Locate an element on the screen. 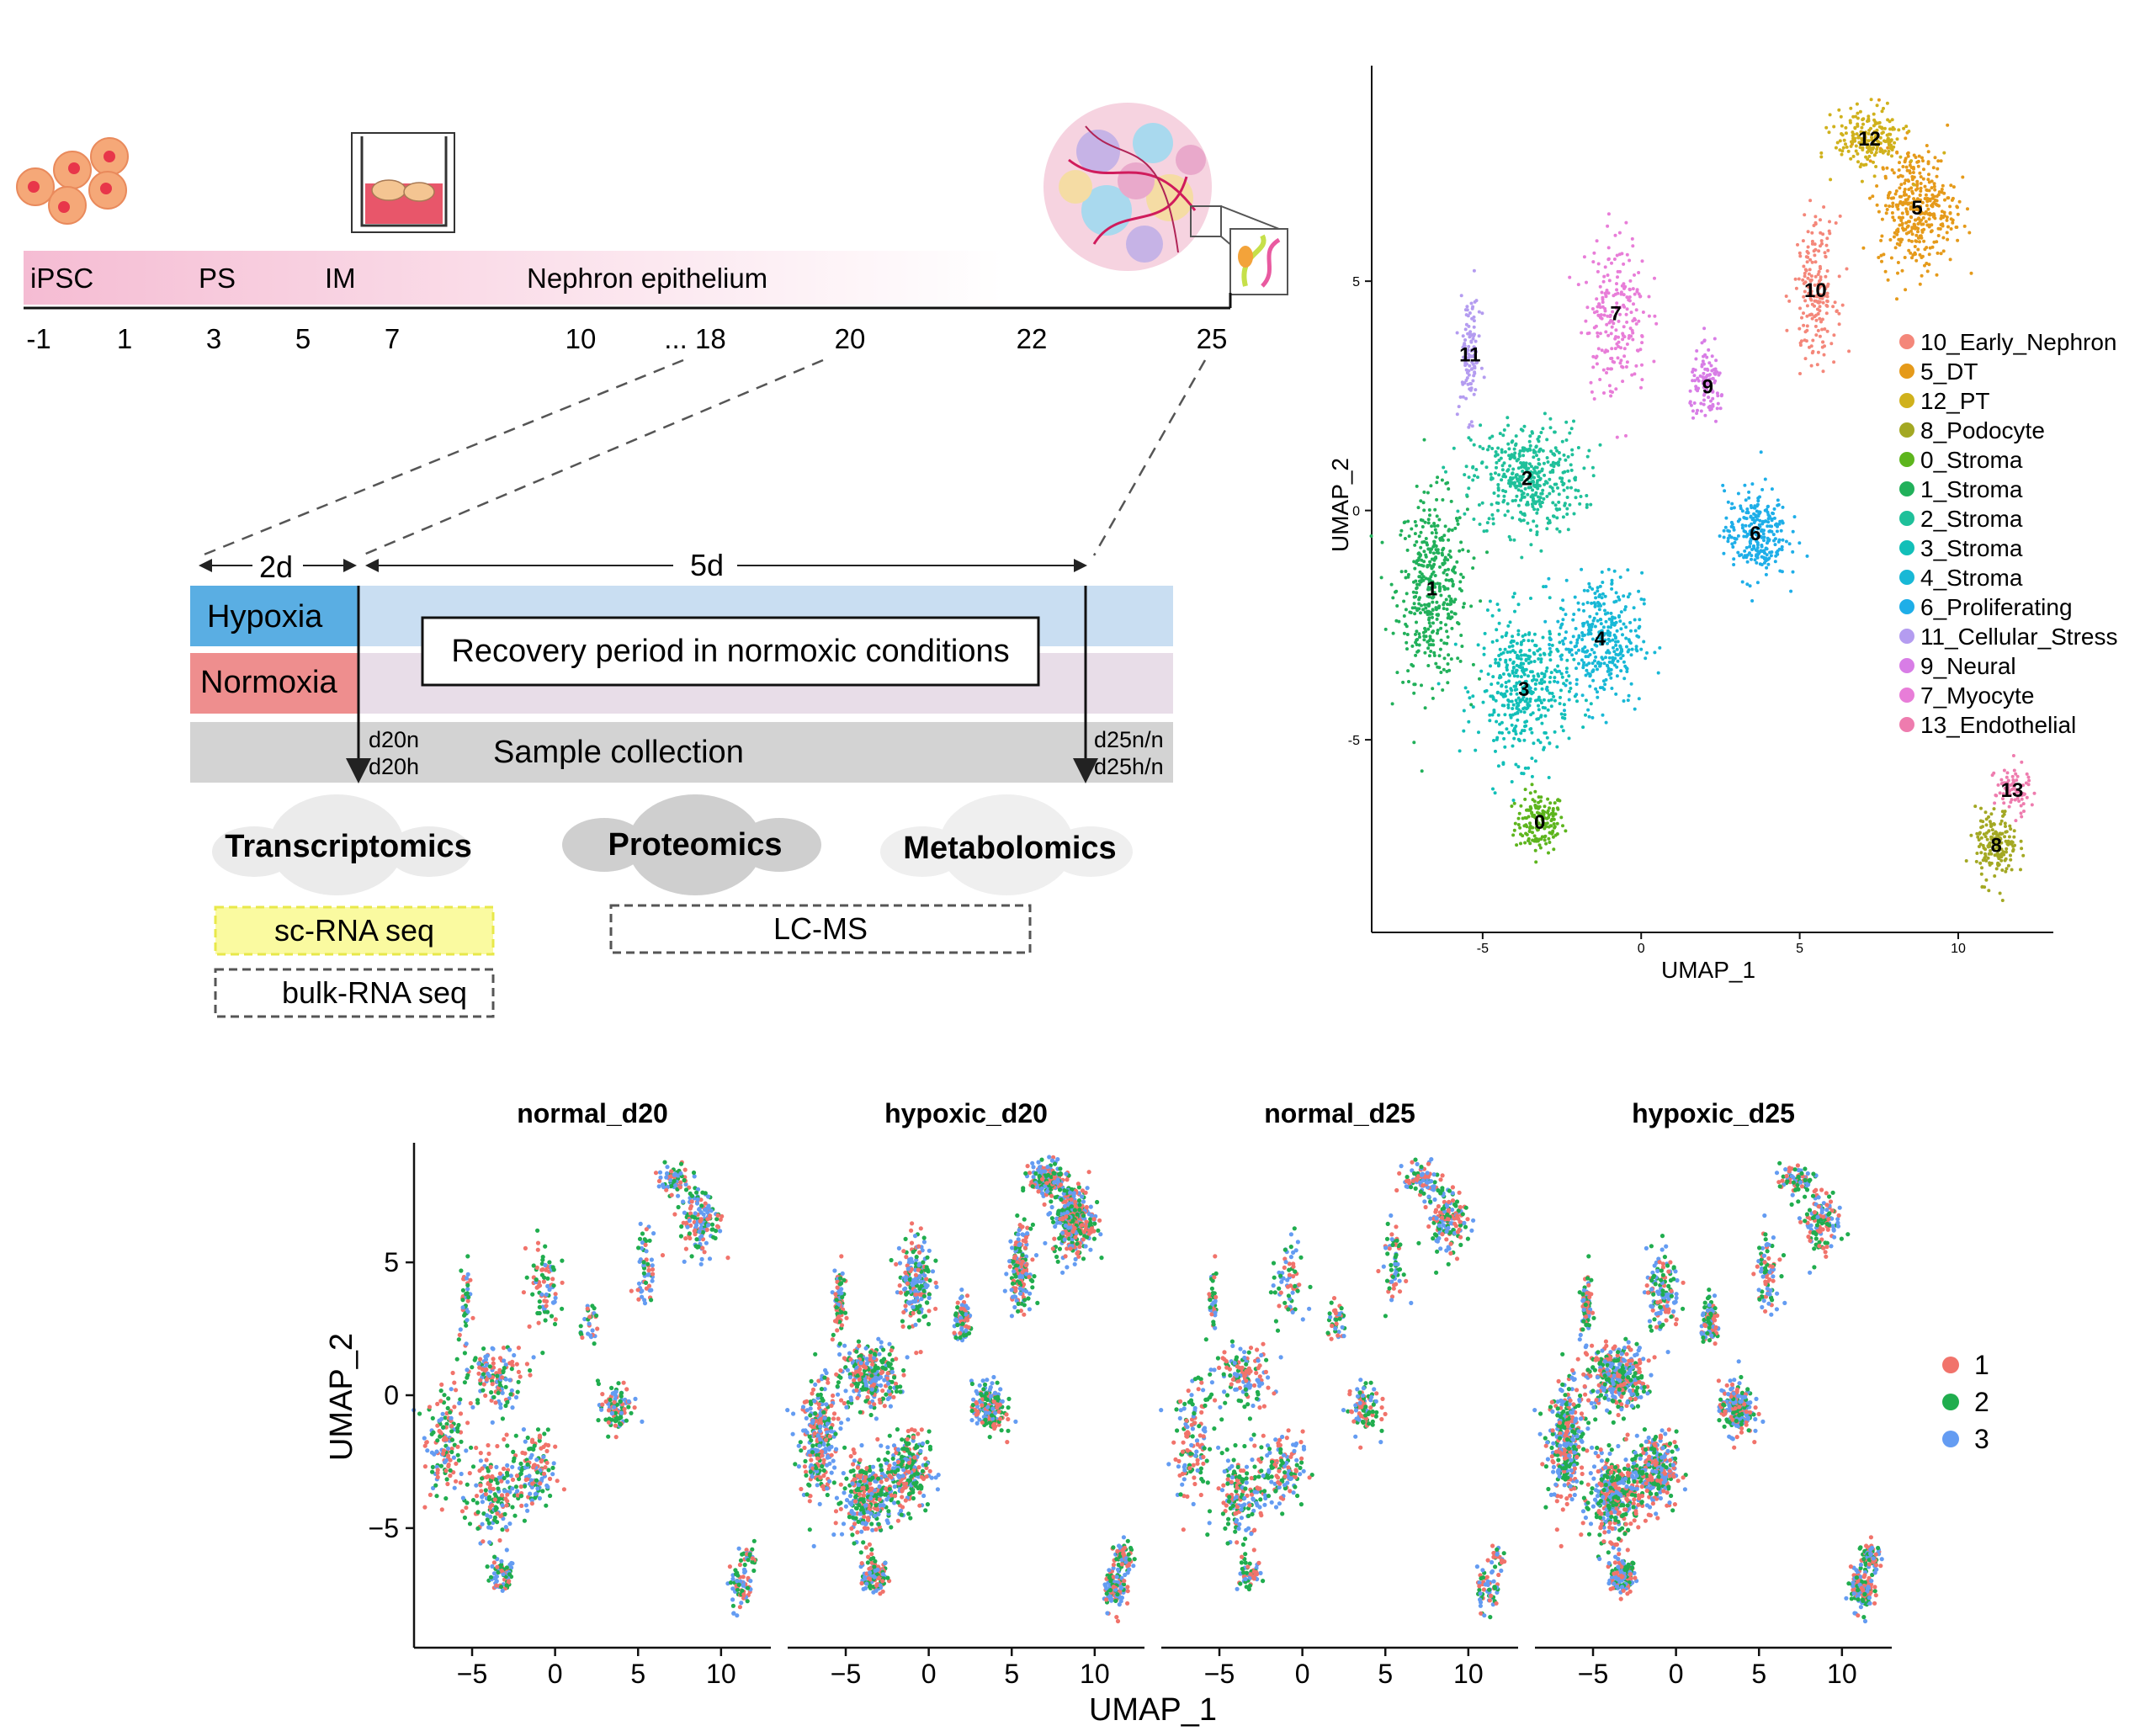 This screenshot has height=1731, width=2156. facet-x-tick-label: 0 is located at coordinates (555, 1674).